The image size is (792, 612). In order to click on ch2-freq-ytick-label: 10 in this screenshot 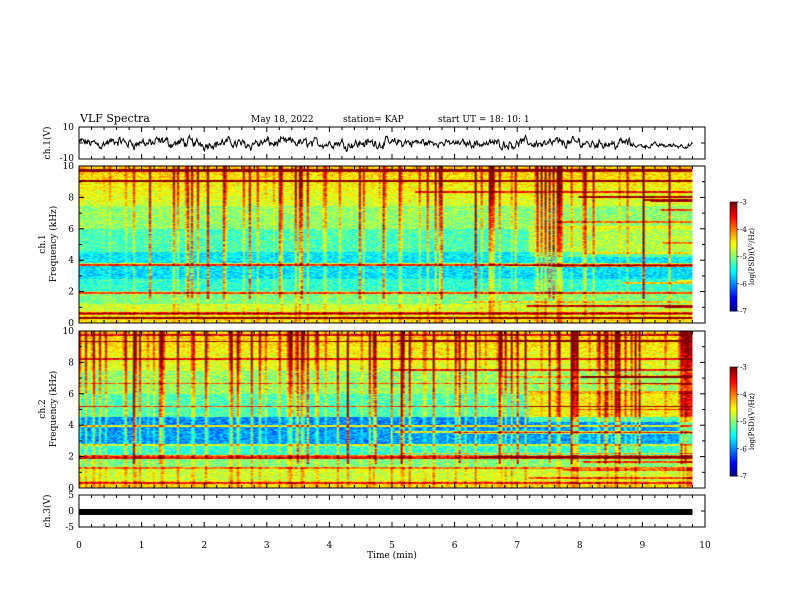, I will do `click(69, 332)`.